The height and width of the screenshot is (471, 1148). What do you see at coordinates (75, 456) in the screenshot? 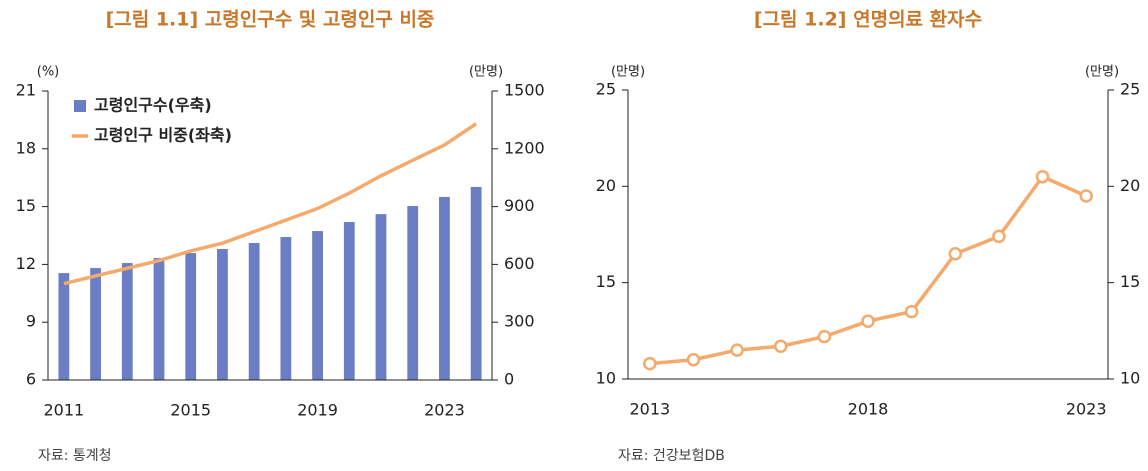
I see `source: 자료: 통계청` at bounding box center [75, 456].